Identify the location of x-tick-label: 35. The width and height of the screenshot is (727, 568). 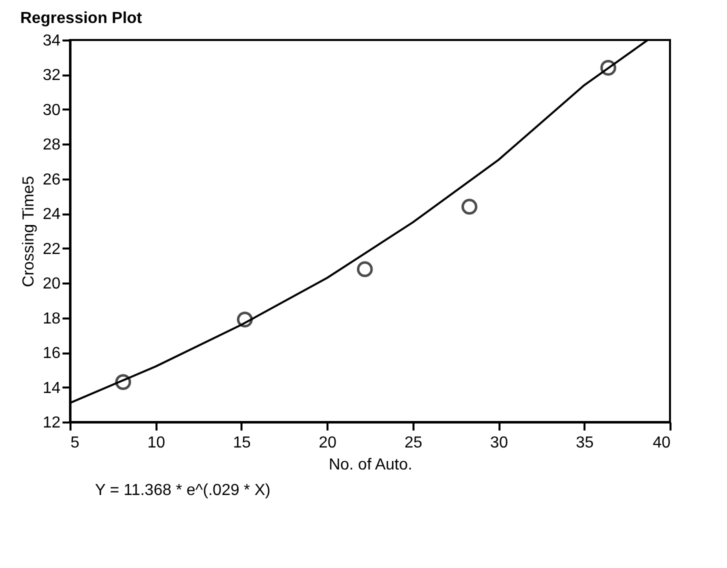
(585, 443).